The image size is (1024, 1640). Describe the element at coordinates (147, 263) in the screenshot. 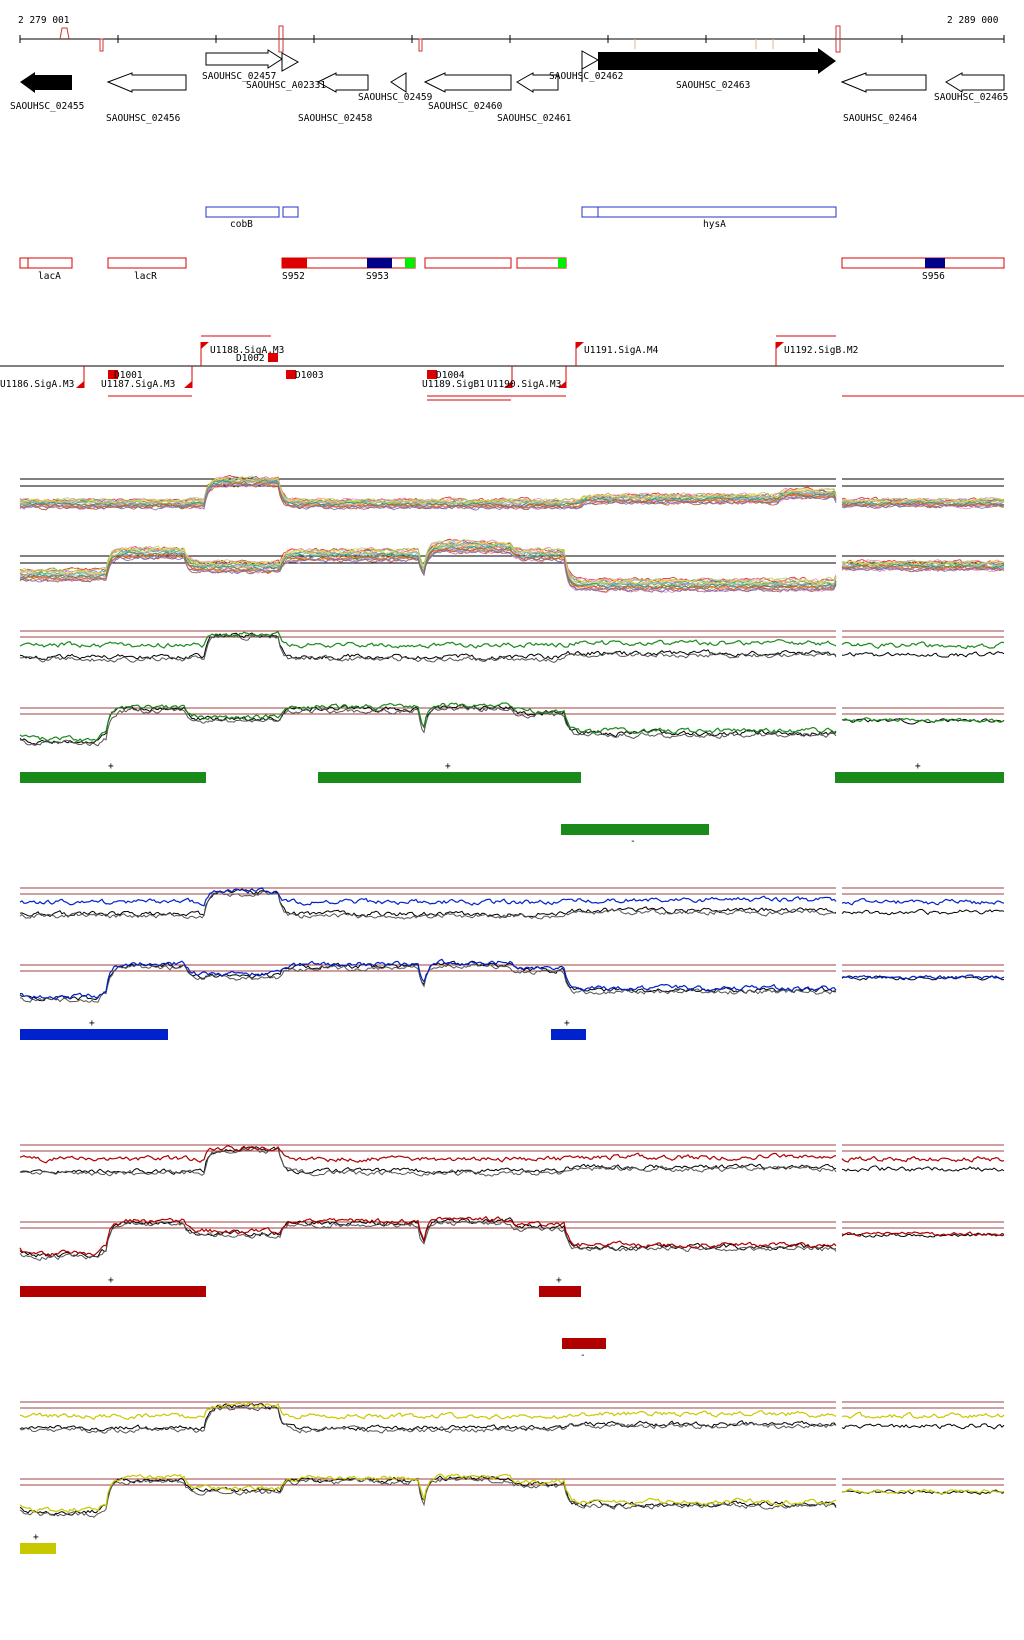

I see `operon-lacR` at that location.